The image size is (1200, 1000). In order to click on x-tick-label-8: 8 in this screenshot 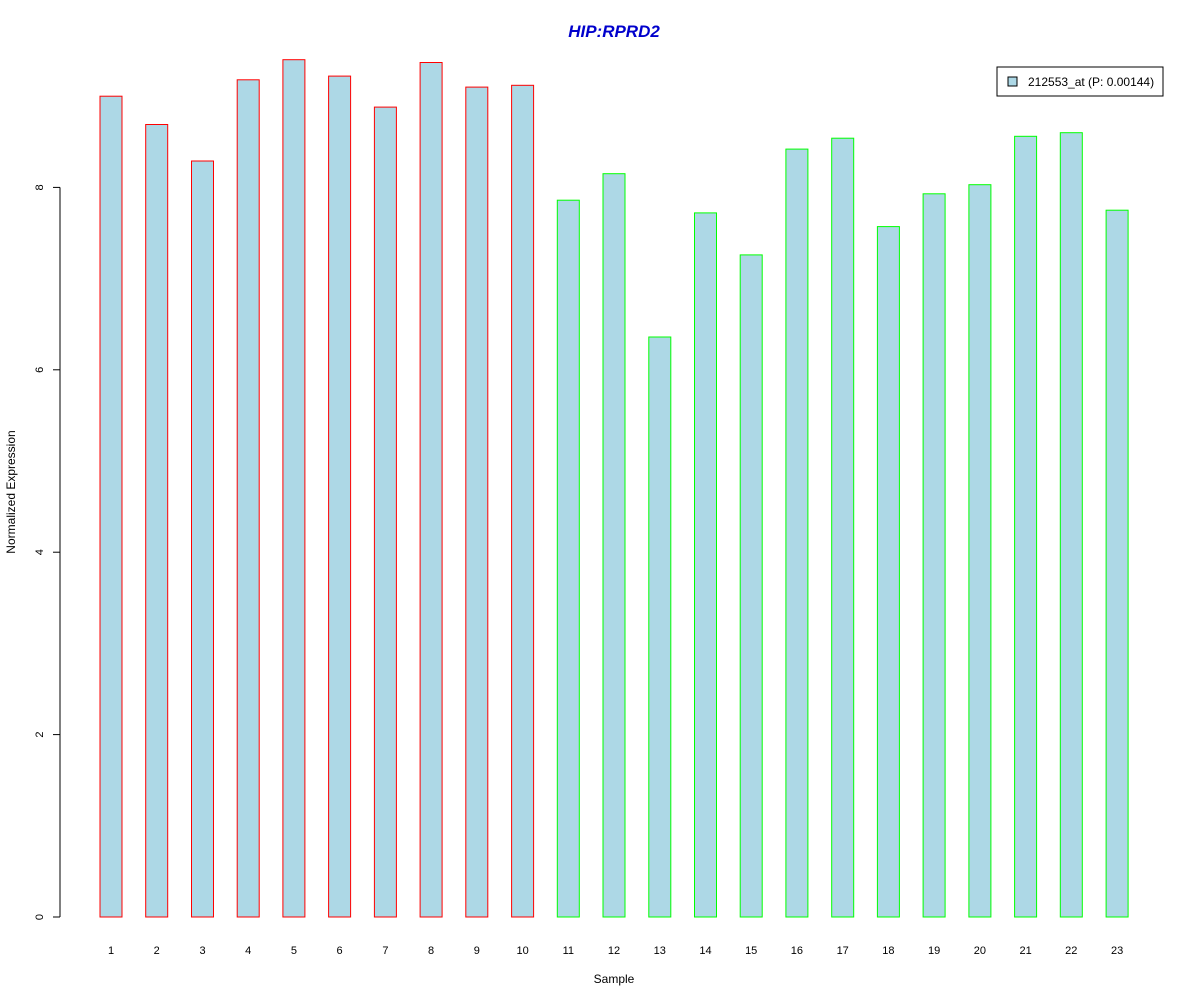, I will do `click(431, 951)`.